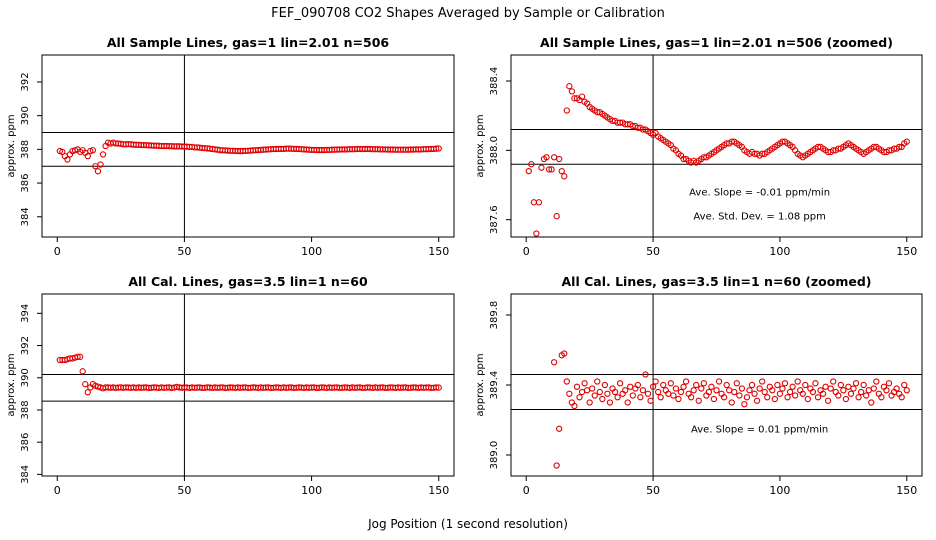 Image resolution: width=936 pixels, height=540 pixels. Describe the element at coordinates (468, 524) in the screenshot. I see `page-xlabel: Jog Position (1 second resolution)` at that location.